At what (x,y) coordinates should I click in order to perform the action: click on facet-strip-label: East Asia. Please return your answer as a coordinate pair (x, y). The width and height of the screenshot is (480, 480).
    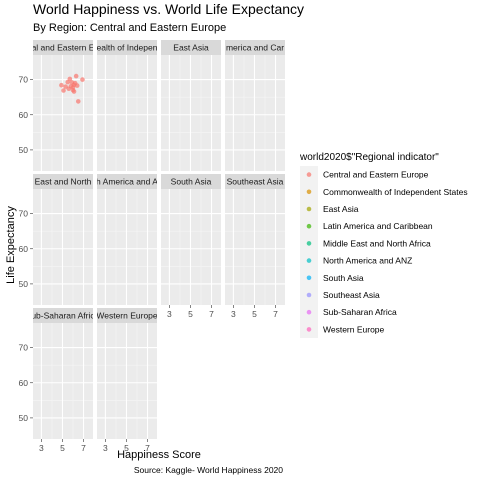
    Looking at the image, I should click on (191, 48).